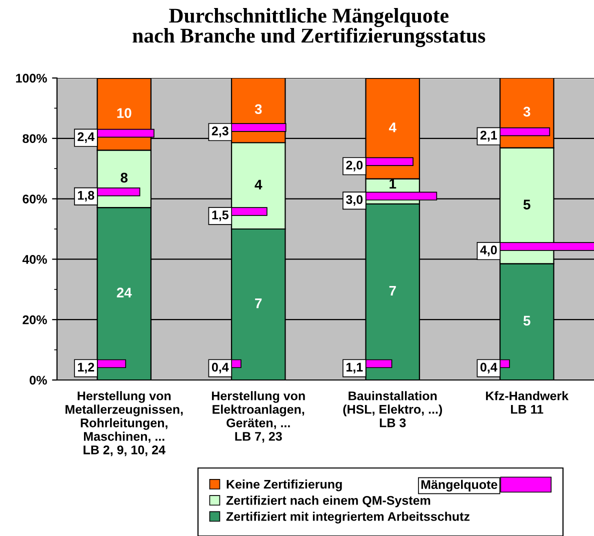 The width and height of the screenshot is (594, 536). I want to click on annotation: 1,1, so click(354, 368).